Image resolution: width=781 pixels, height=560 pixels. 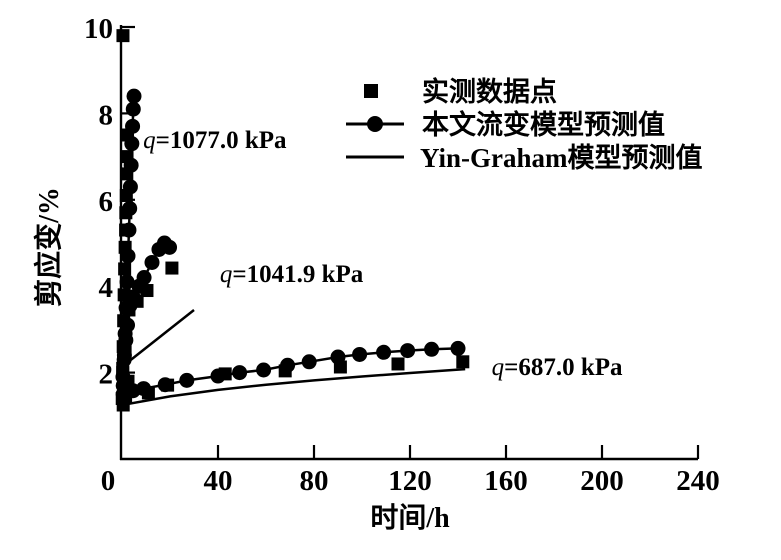 What do you see at coordinates (108, 481) in the screenshot?
I see `x-tick-label: 0` at bounding box center [108, 481].